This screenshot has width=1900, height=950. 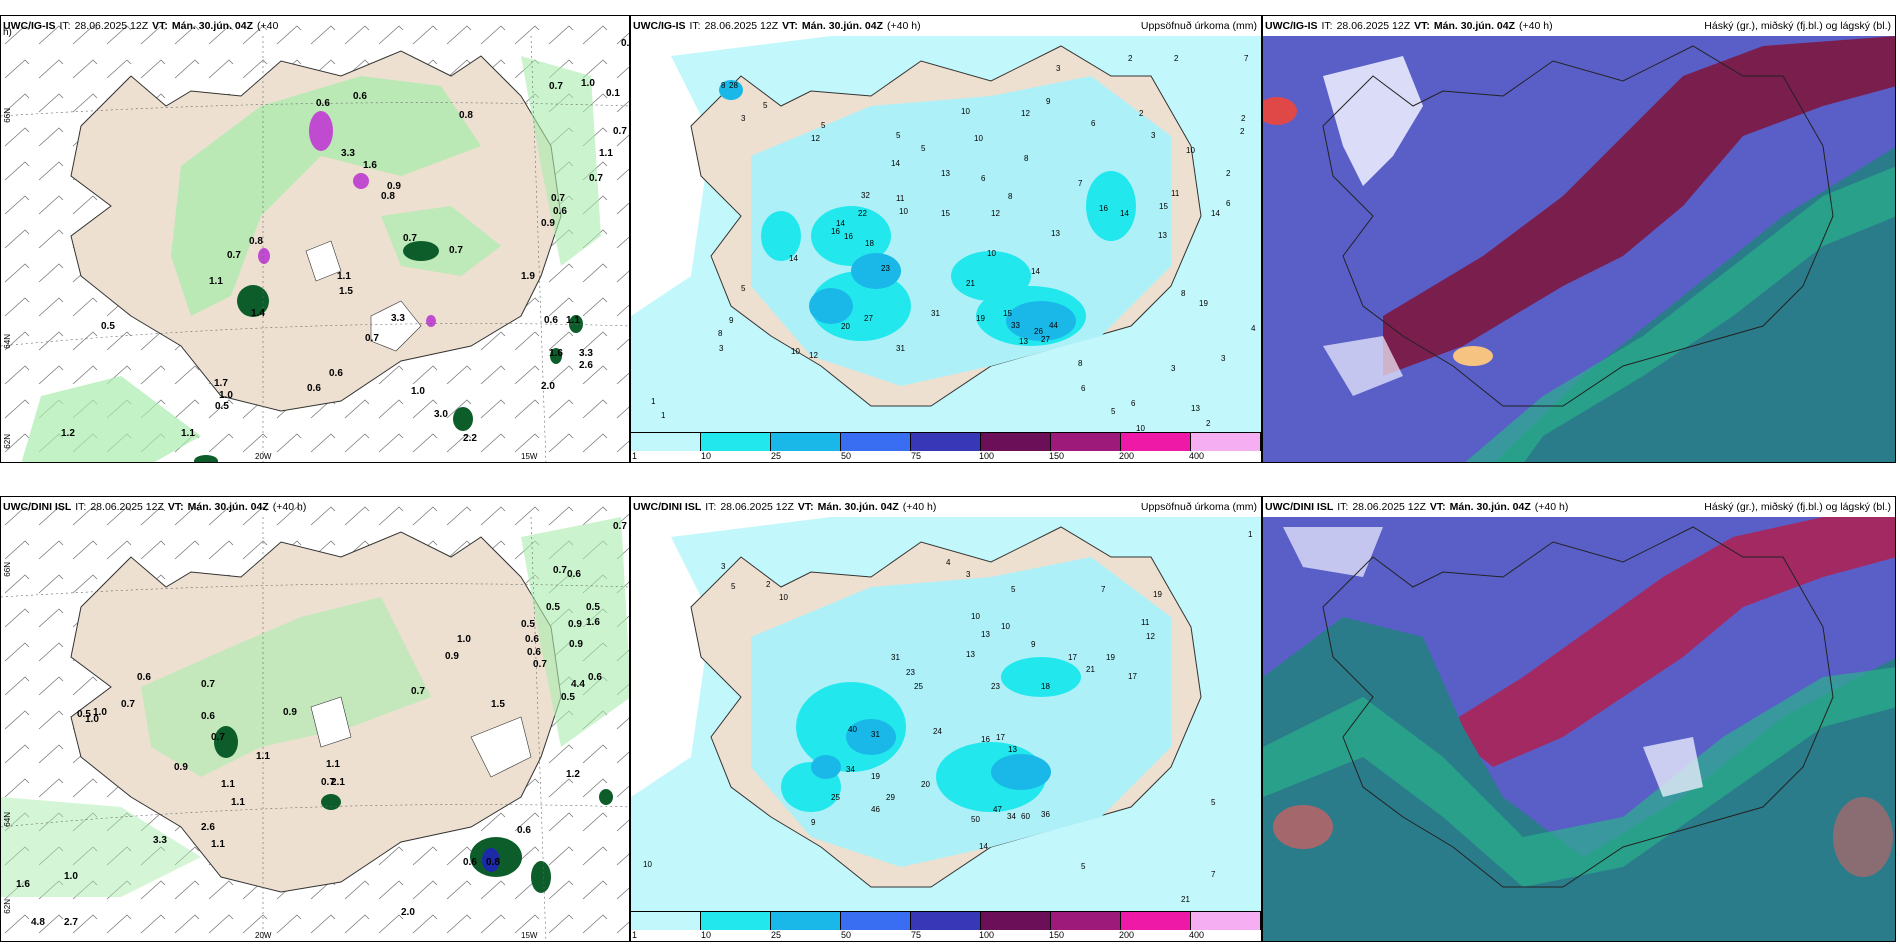 I want to click on grid-lines, so click(x=315, y=248).